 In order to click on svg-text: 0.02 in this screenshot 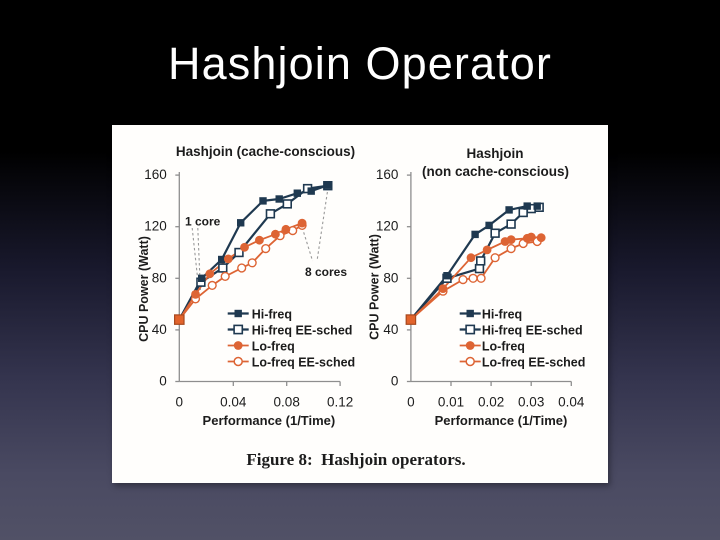, I will do `click(491, 402)`.